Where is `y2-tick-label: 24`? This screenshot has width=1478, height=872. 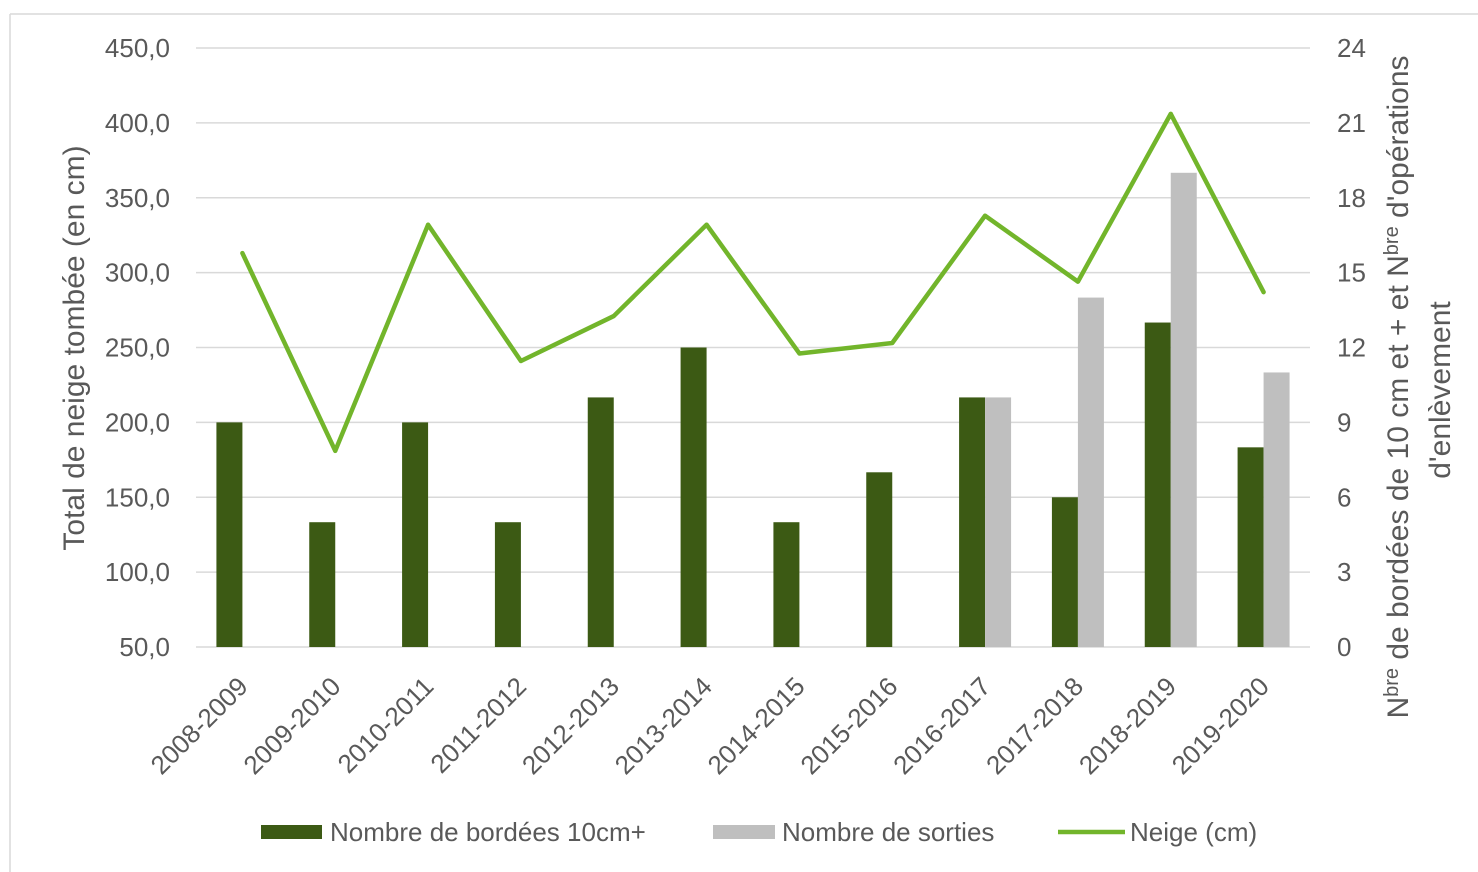 y2-tick-label: 24 is located at coordinates (1351, 48).